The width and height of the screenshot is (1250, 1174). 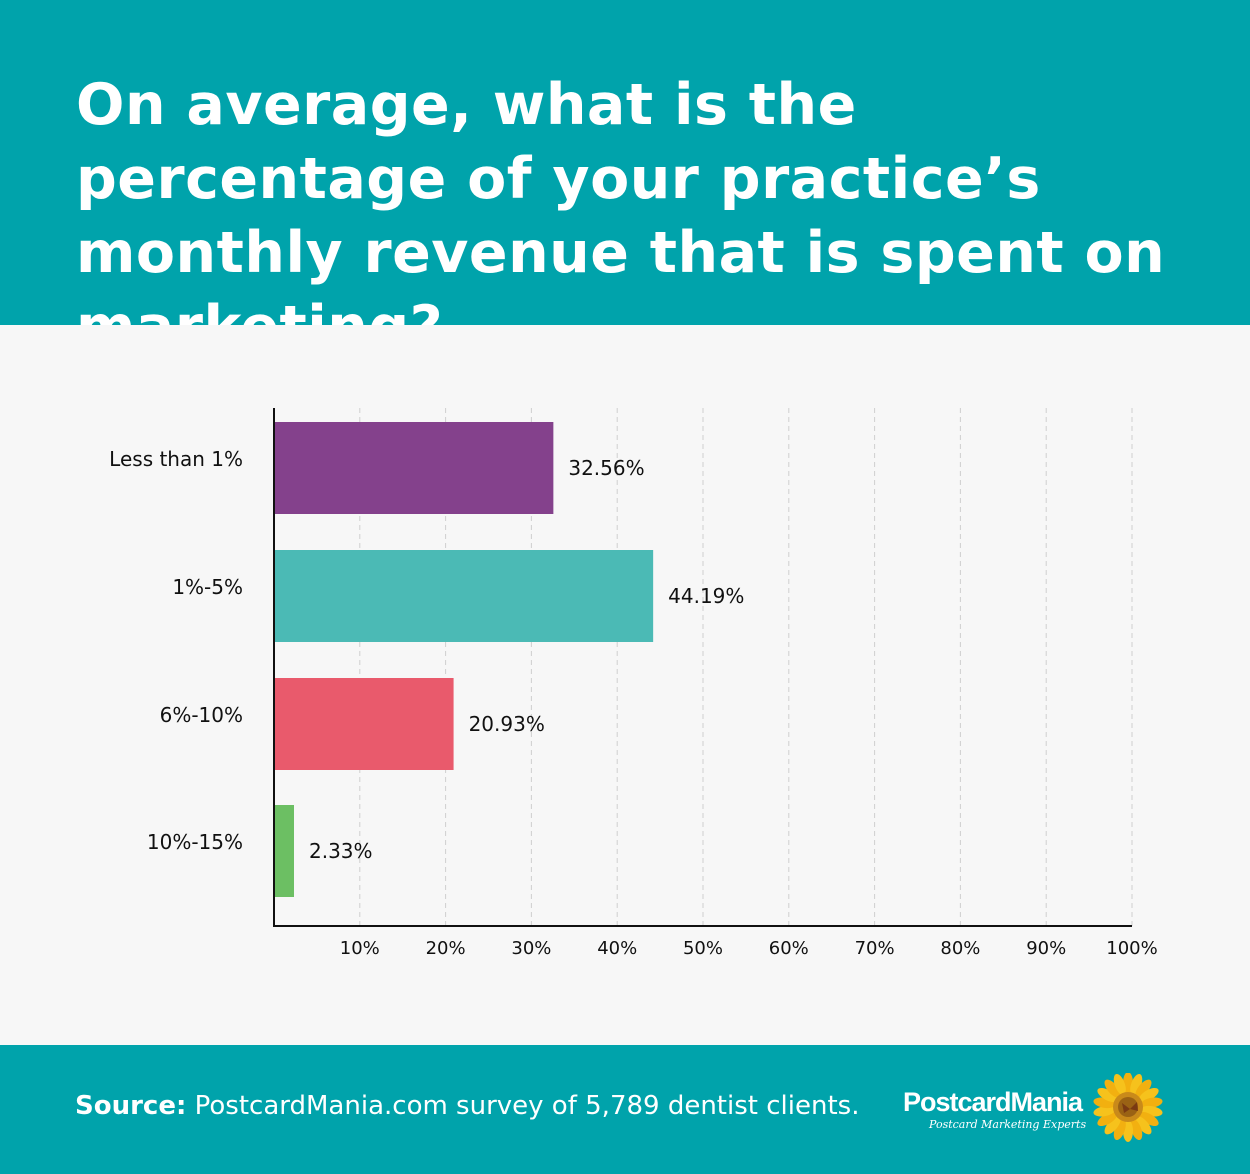 What do you see at coordinates (201, 715) in the screenshot?
I see `category-label: 6%-10%` at bounding box center [201, 715].